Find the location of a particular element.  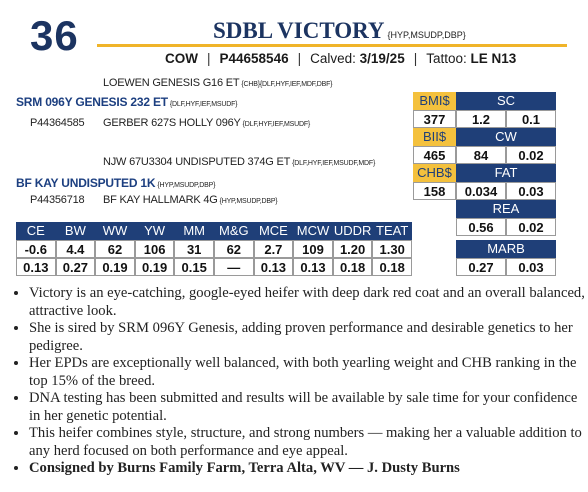

carcass-value: 1.2 is located at coordinates (481, 119).